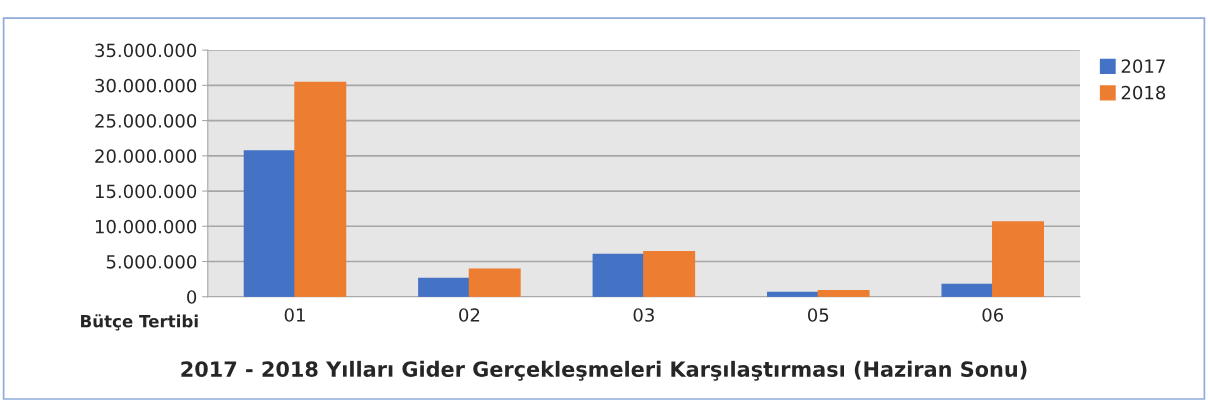 The image size is (1208, 401). I want to click on y-tick-label: 20.000.000, so click(146, 156).